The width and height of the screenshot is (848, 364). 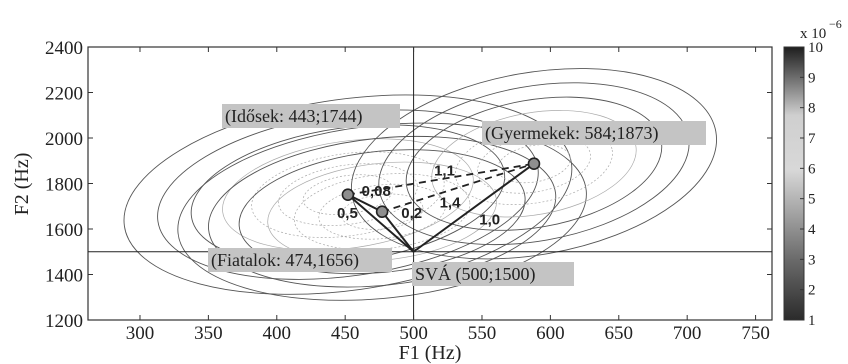 I want to click on colorbar: 1 2 3 4 5 6 7 8 9 10 x 10 −6, so click(x=812, y=173).